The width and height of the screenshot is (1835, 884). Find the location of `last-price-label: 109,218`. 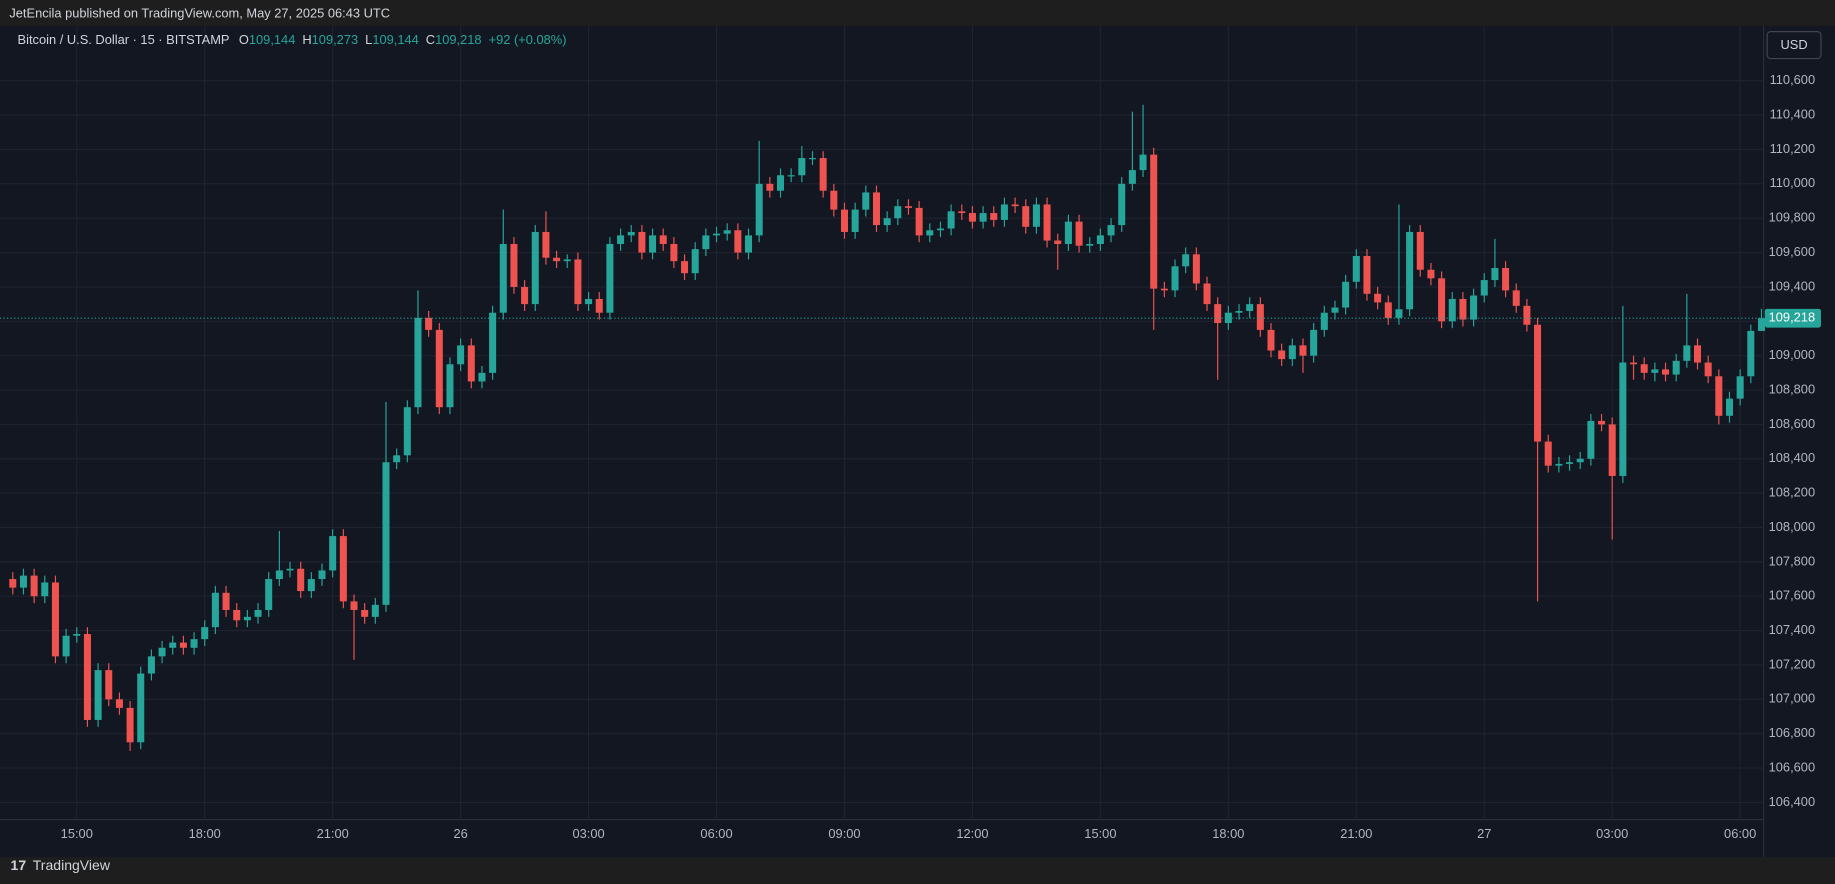

last-price-label: 109,218 is located at coordinates (1792, 317).